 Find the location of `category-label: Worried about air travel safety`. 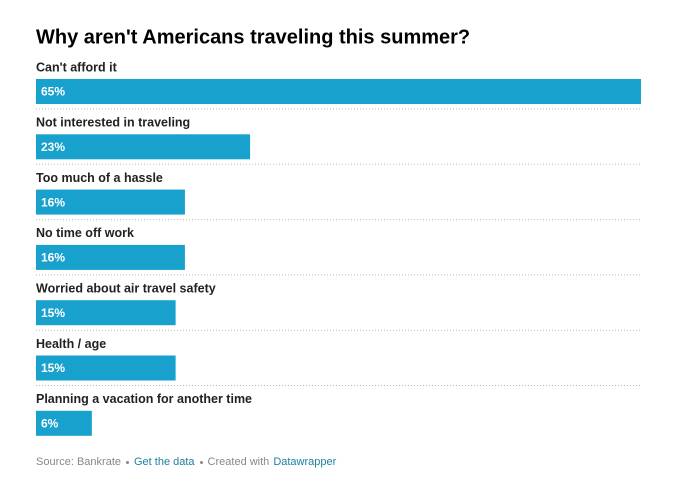

category-label: Worried about air travel safety is located at coordinates (126, 288).